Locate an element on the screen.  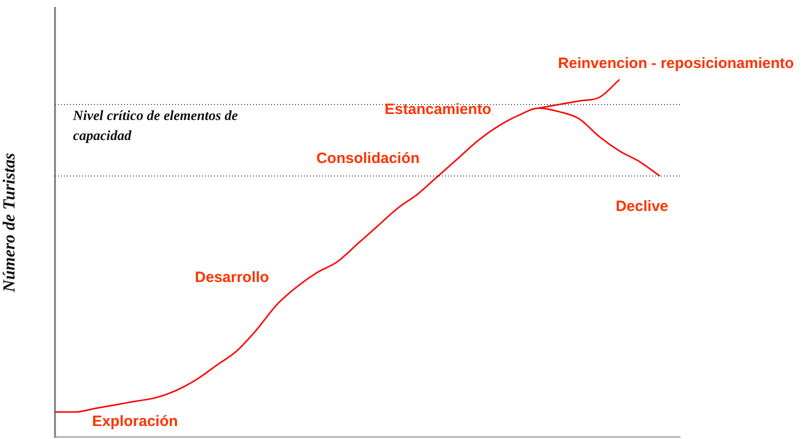
annotation: Declive is located at coordinates (642, 206).